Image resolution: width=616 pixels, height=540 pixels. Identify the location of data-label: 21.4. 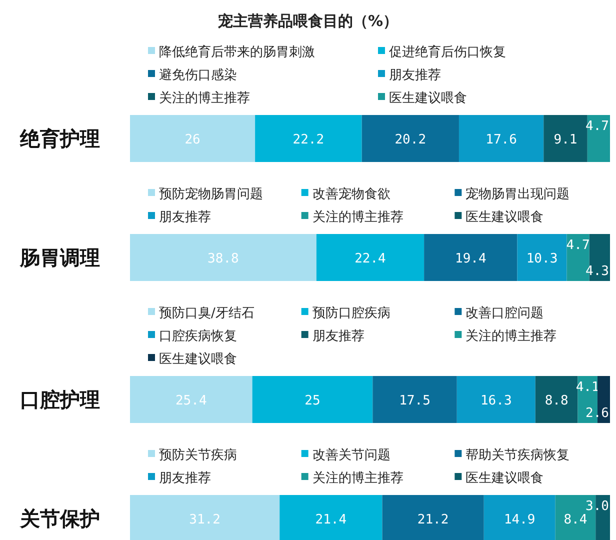
(331, 520).